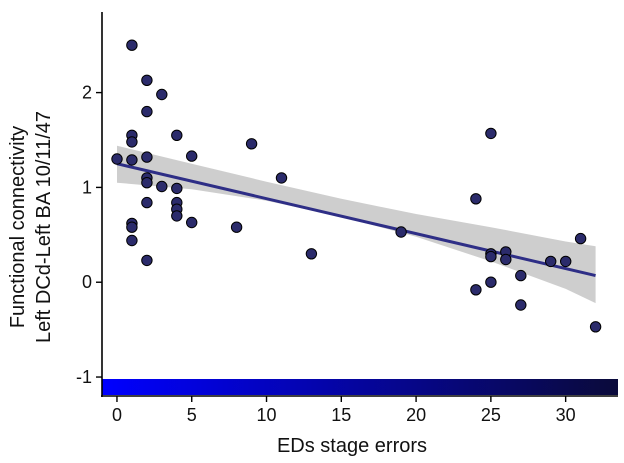  What do you see at coordinates (491, 415) in the screenshot?
I see `x-tick-label: 25` at bounding box center [491, 415].